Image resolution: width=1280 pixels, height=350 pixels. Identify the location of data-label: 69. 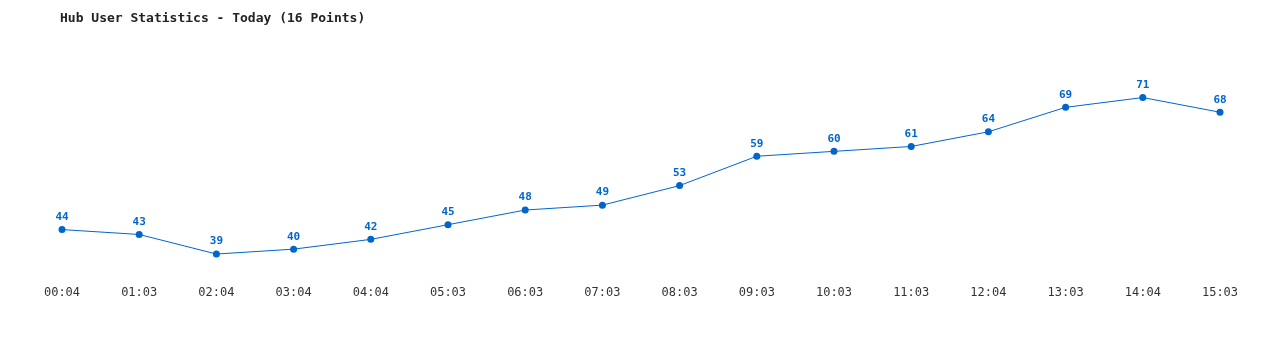
(1065, 94).